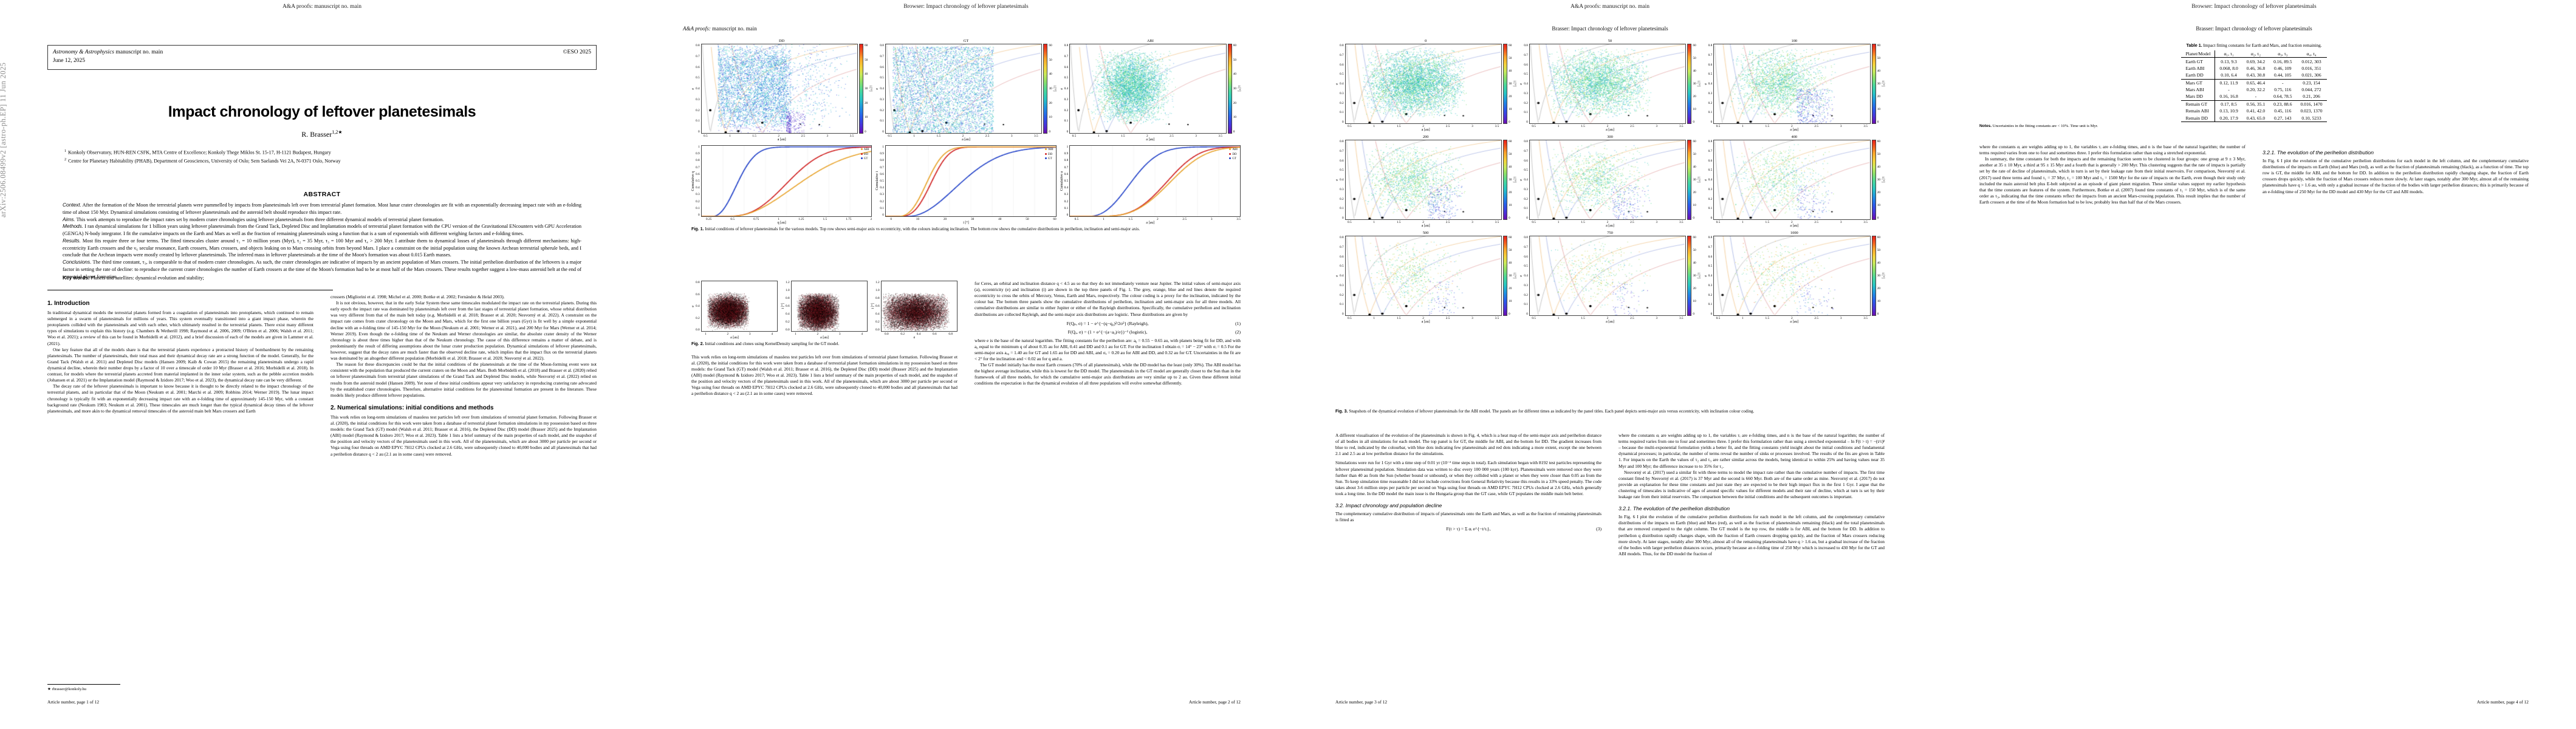 This screenshot has width=2576, height=729. Describe the element at coordinates (72, 205) in the screenshot. I see `abstract-label-context: Context.` at that location.